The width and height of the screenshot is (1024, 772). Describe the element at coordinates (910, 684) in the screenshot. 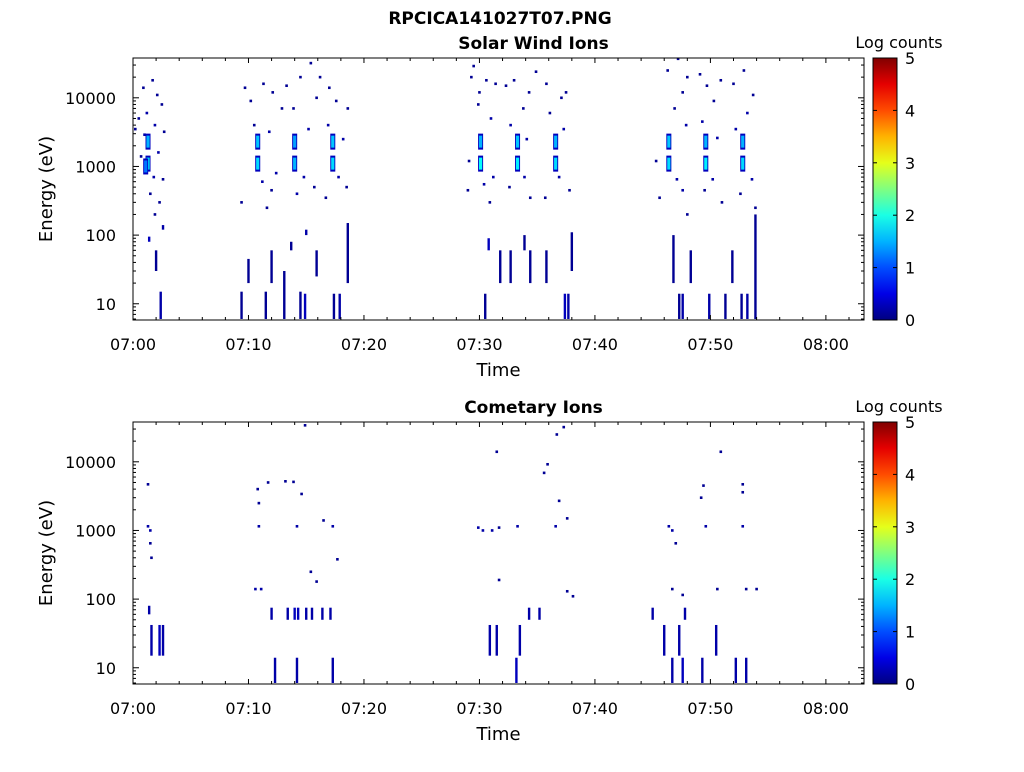

I see `colorbar-tick-label: 0` at that location.